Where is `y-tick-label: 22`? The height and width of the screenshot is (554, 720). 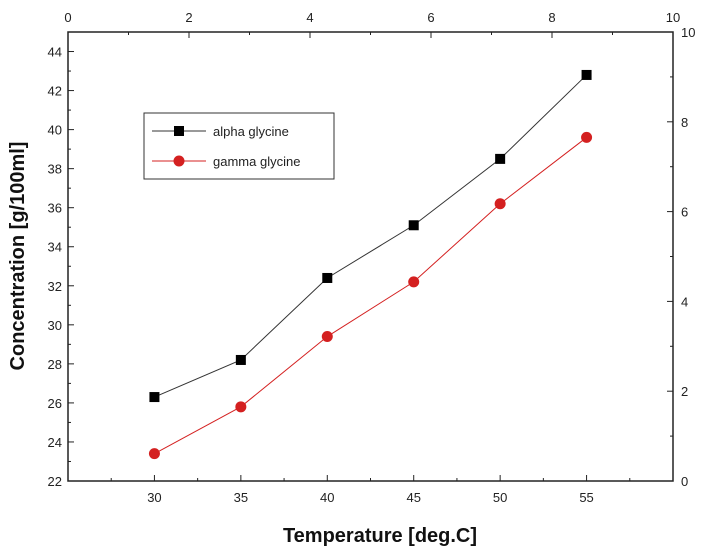
y-tick-label: 22 is located at coordinates (55, 481).